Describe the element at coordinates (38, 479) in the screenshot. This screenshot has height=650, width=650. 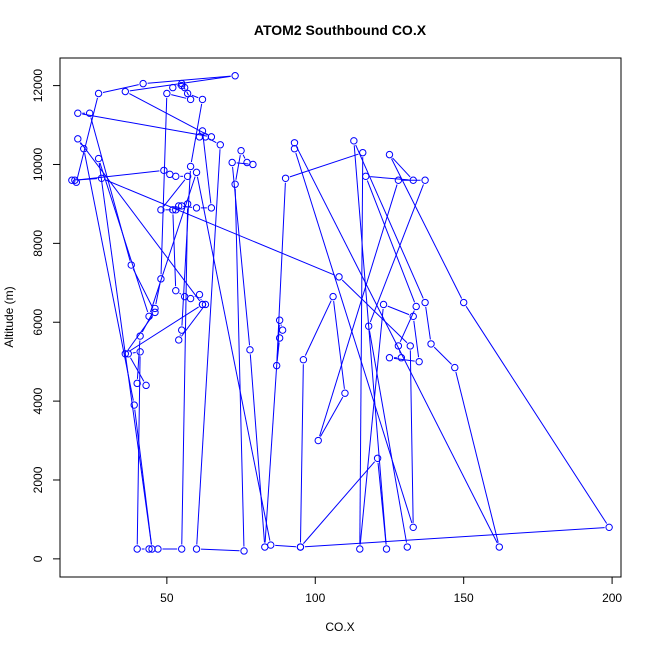
I see `y-tick-label: 2000` at that location.